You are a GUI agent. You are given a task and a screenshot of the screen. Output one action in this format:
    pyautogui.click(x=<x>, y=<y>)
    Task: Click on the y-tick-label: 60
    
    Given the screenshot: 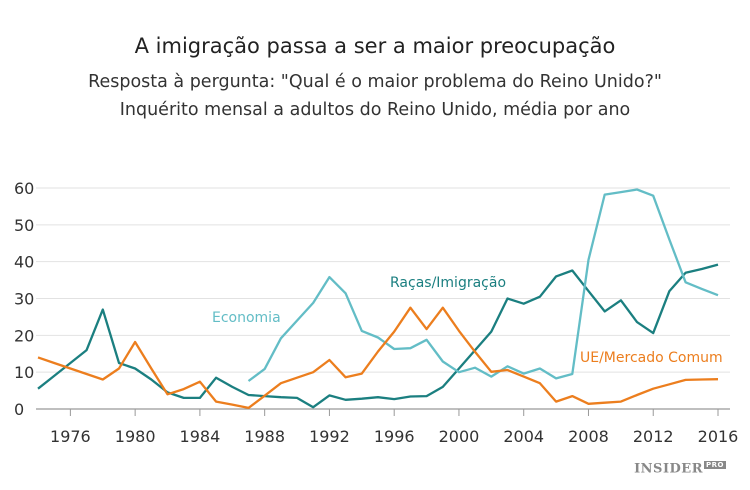 What is the action you would take?
    pyautogui.click(x=24, y=188)
    